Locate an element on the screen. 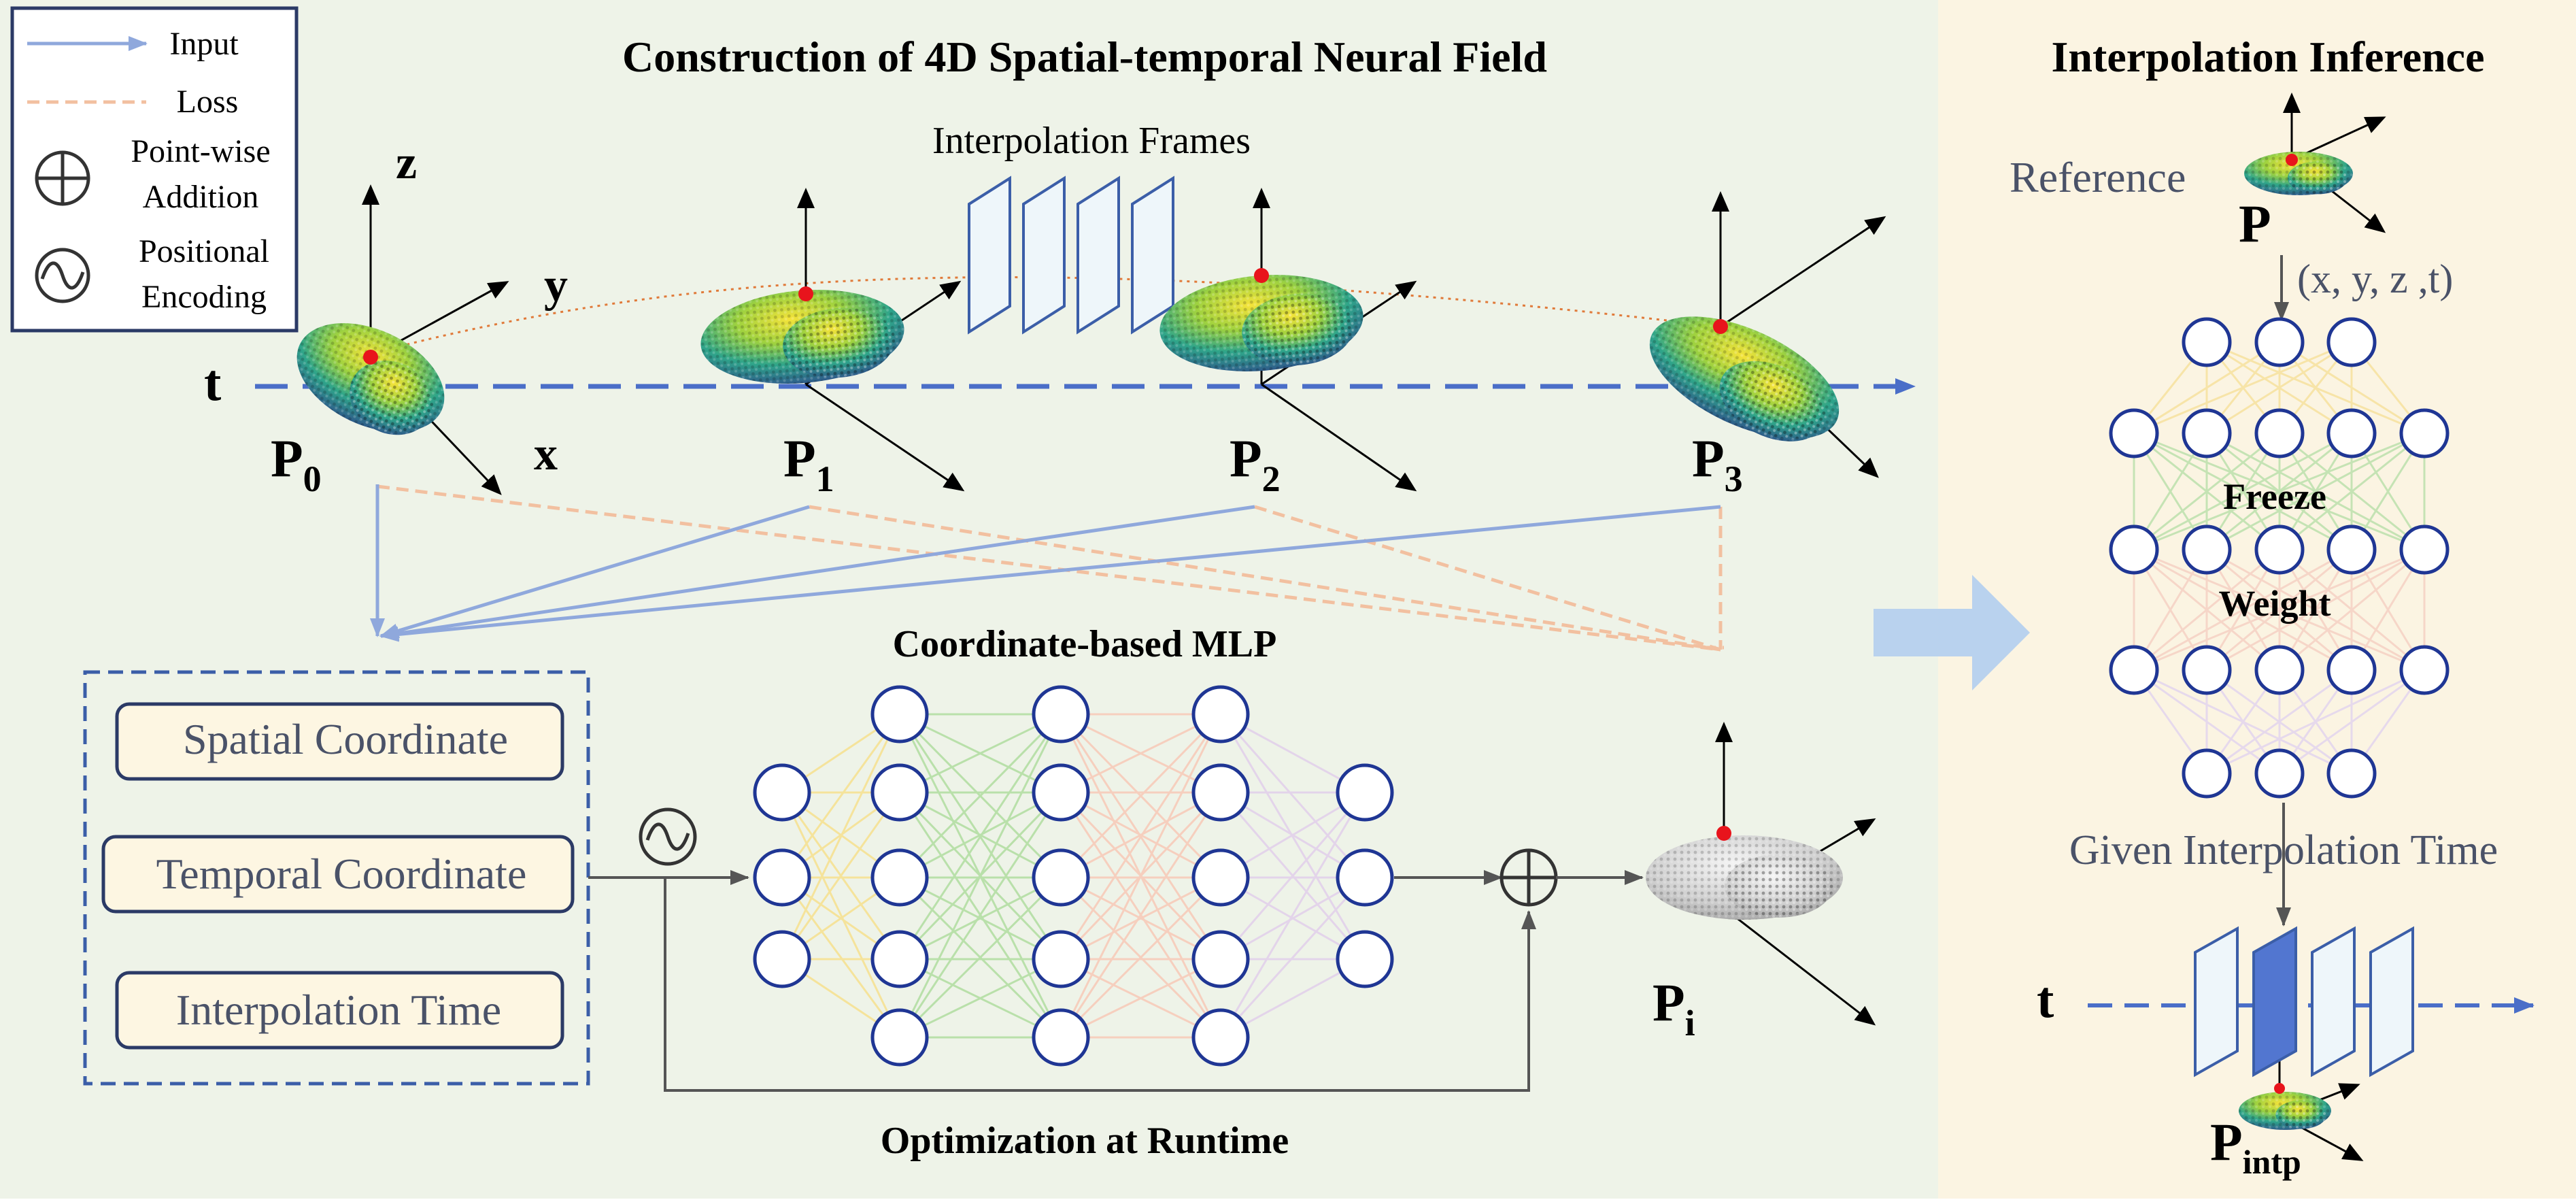  right-time-axis-label: t is located at coordinates (2045, 1000).